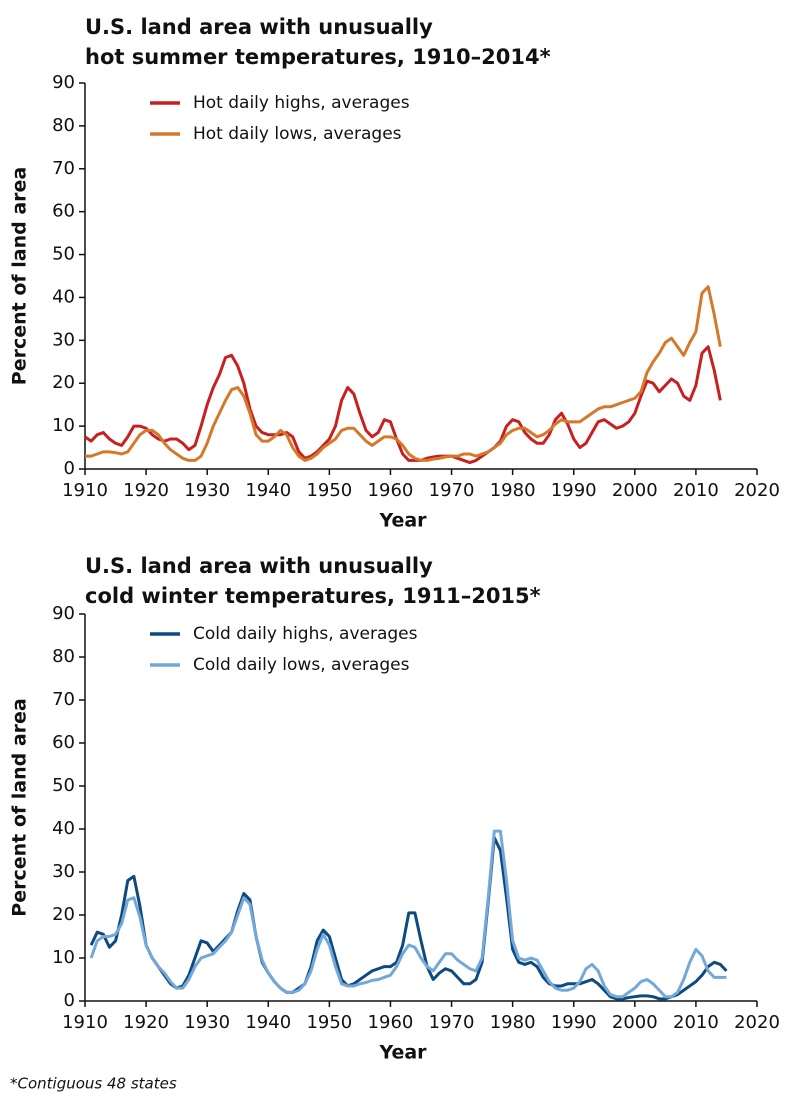 This screenshot has width=800, height=1102. What do you see at coordinates (297, 134) in the screenshot?
I see `legend-label: Hot daily lows, averages` at bounding box center [297, 134].